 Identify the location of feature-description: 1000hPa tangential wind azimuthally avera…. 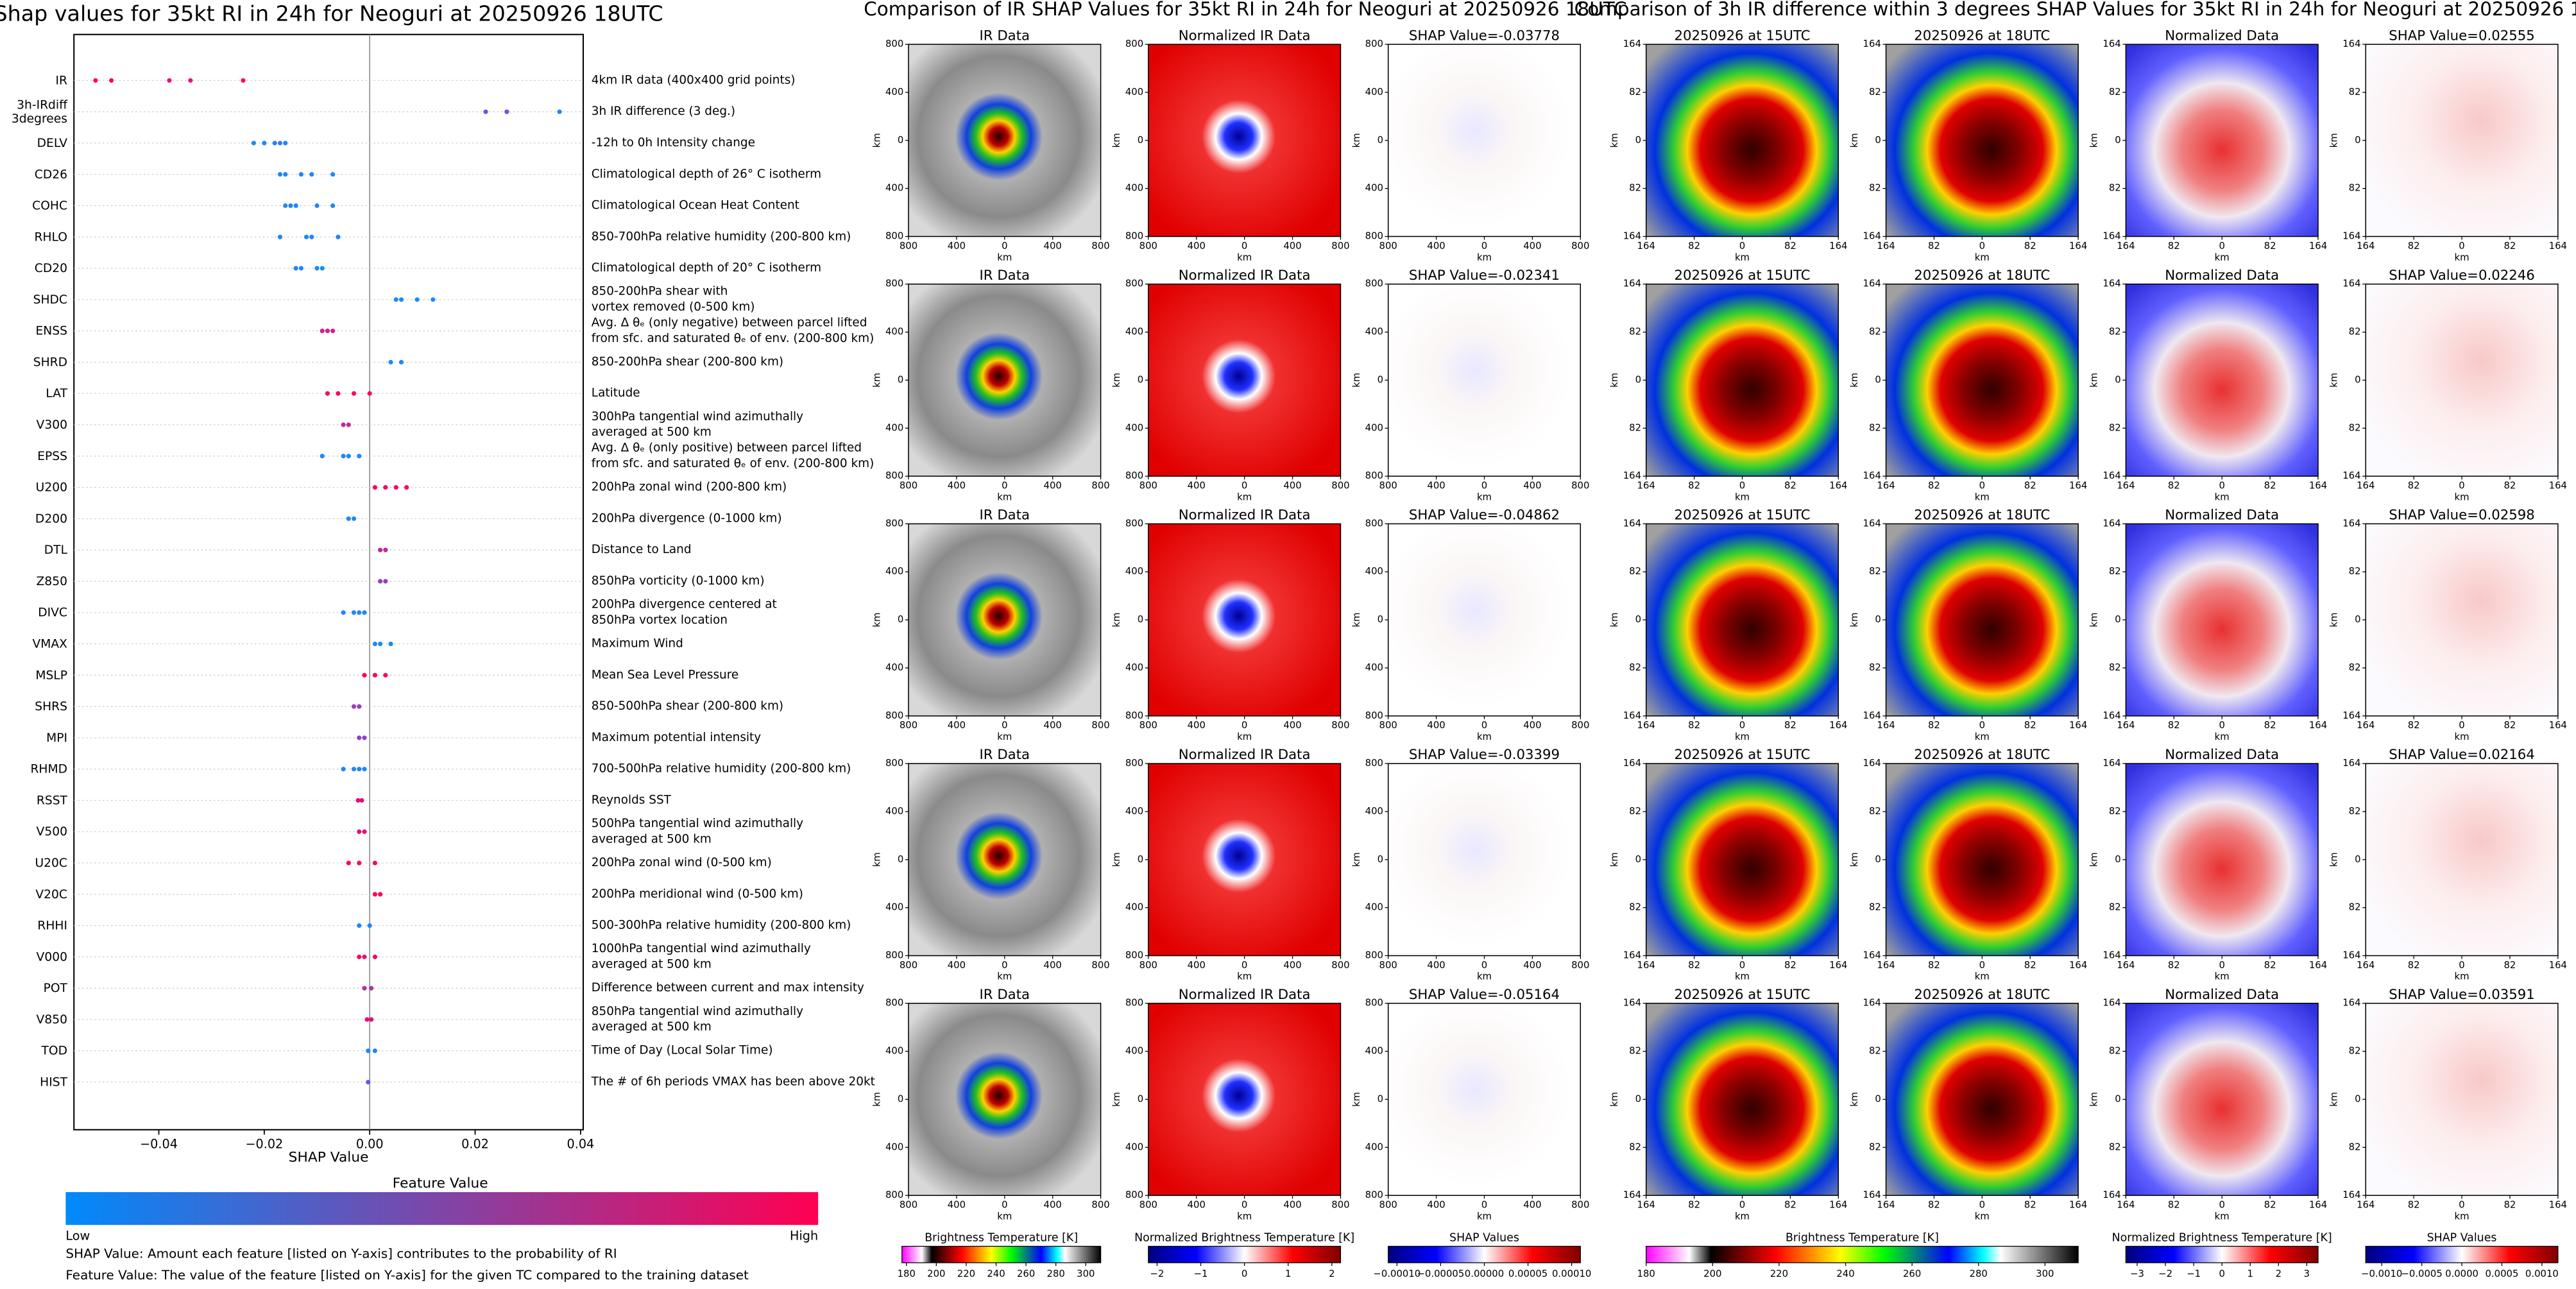
(701, 957).